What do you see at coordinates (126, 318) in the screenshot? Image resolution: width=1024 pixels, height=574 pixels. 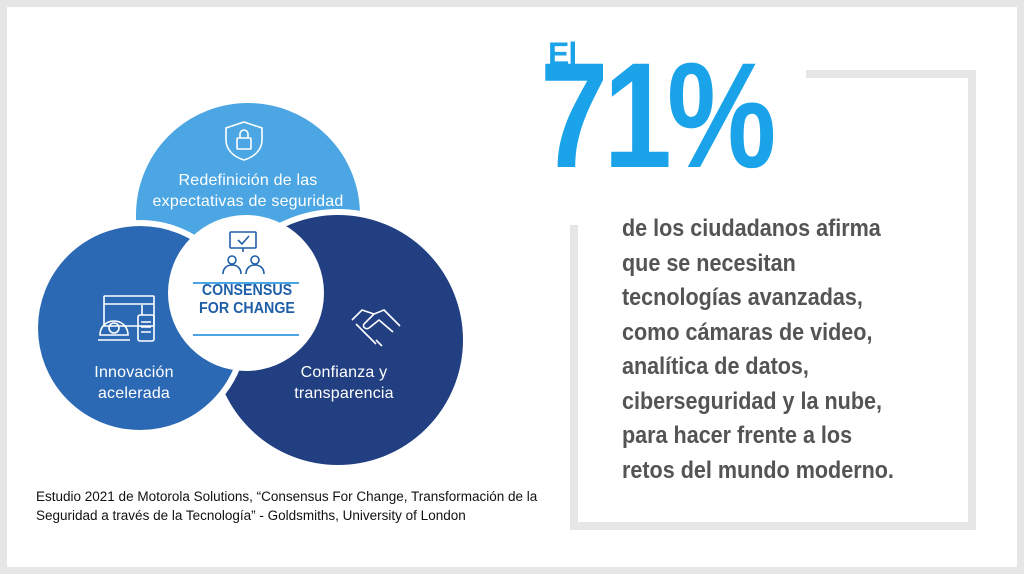 I see `camera-radio-icon` at bounding box center [126, 318].